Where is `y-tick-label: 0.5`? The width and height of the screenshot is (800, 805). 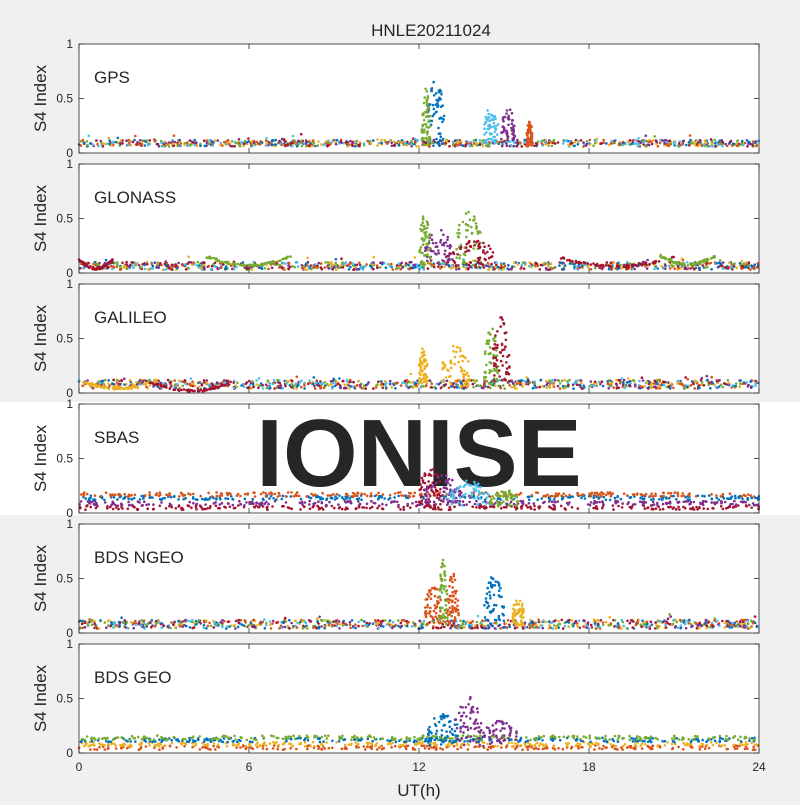 y-tick-label: 0.5 is located at coordinates (64, 339).